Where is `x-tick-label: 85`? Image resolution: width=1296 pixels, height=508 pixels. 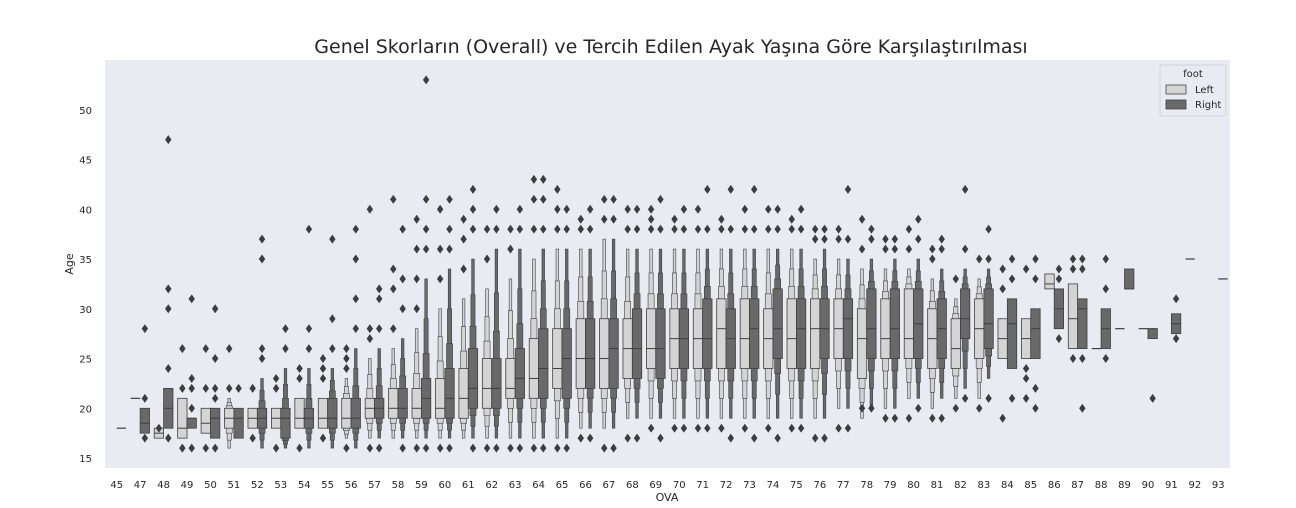
x-tick-label: 85 is located at coordinates (1030, 485).